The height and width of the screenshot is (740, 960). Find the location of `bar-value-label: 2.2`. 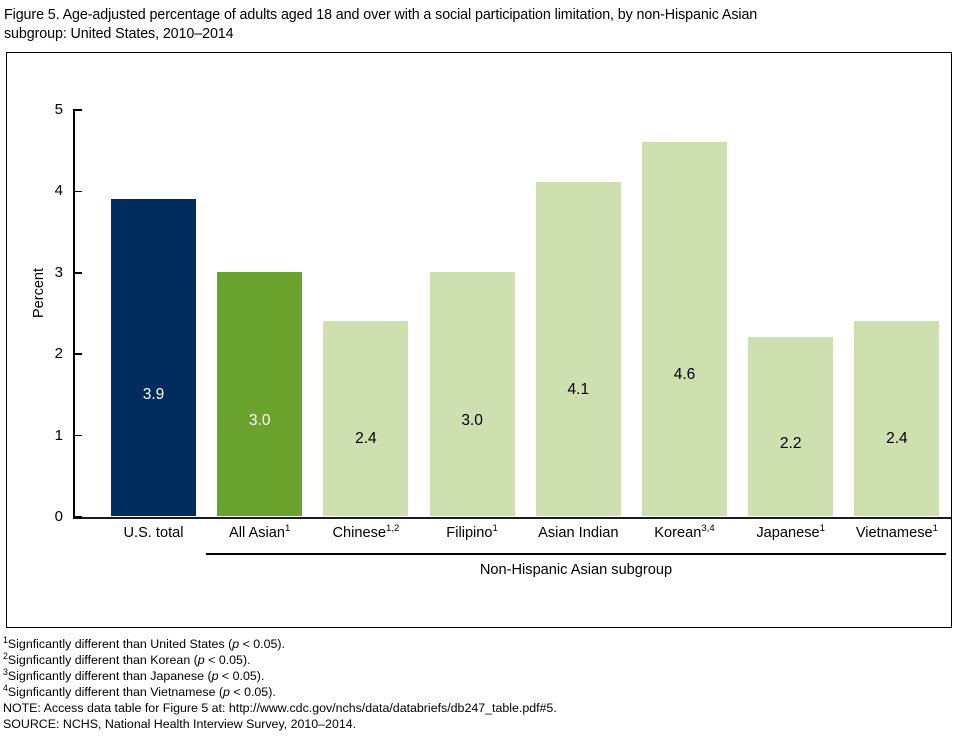

bar-value-label: 2.2 is located at coordinates (790, 444).